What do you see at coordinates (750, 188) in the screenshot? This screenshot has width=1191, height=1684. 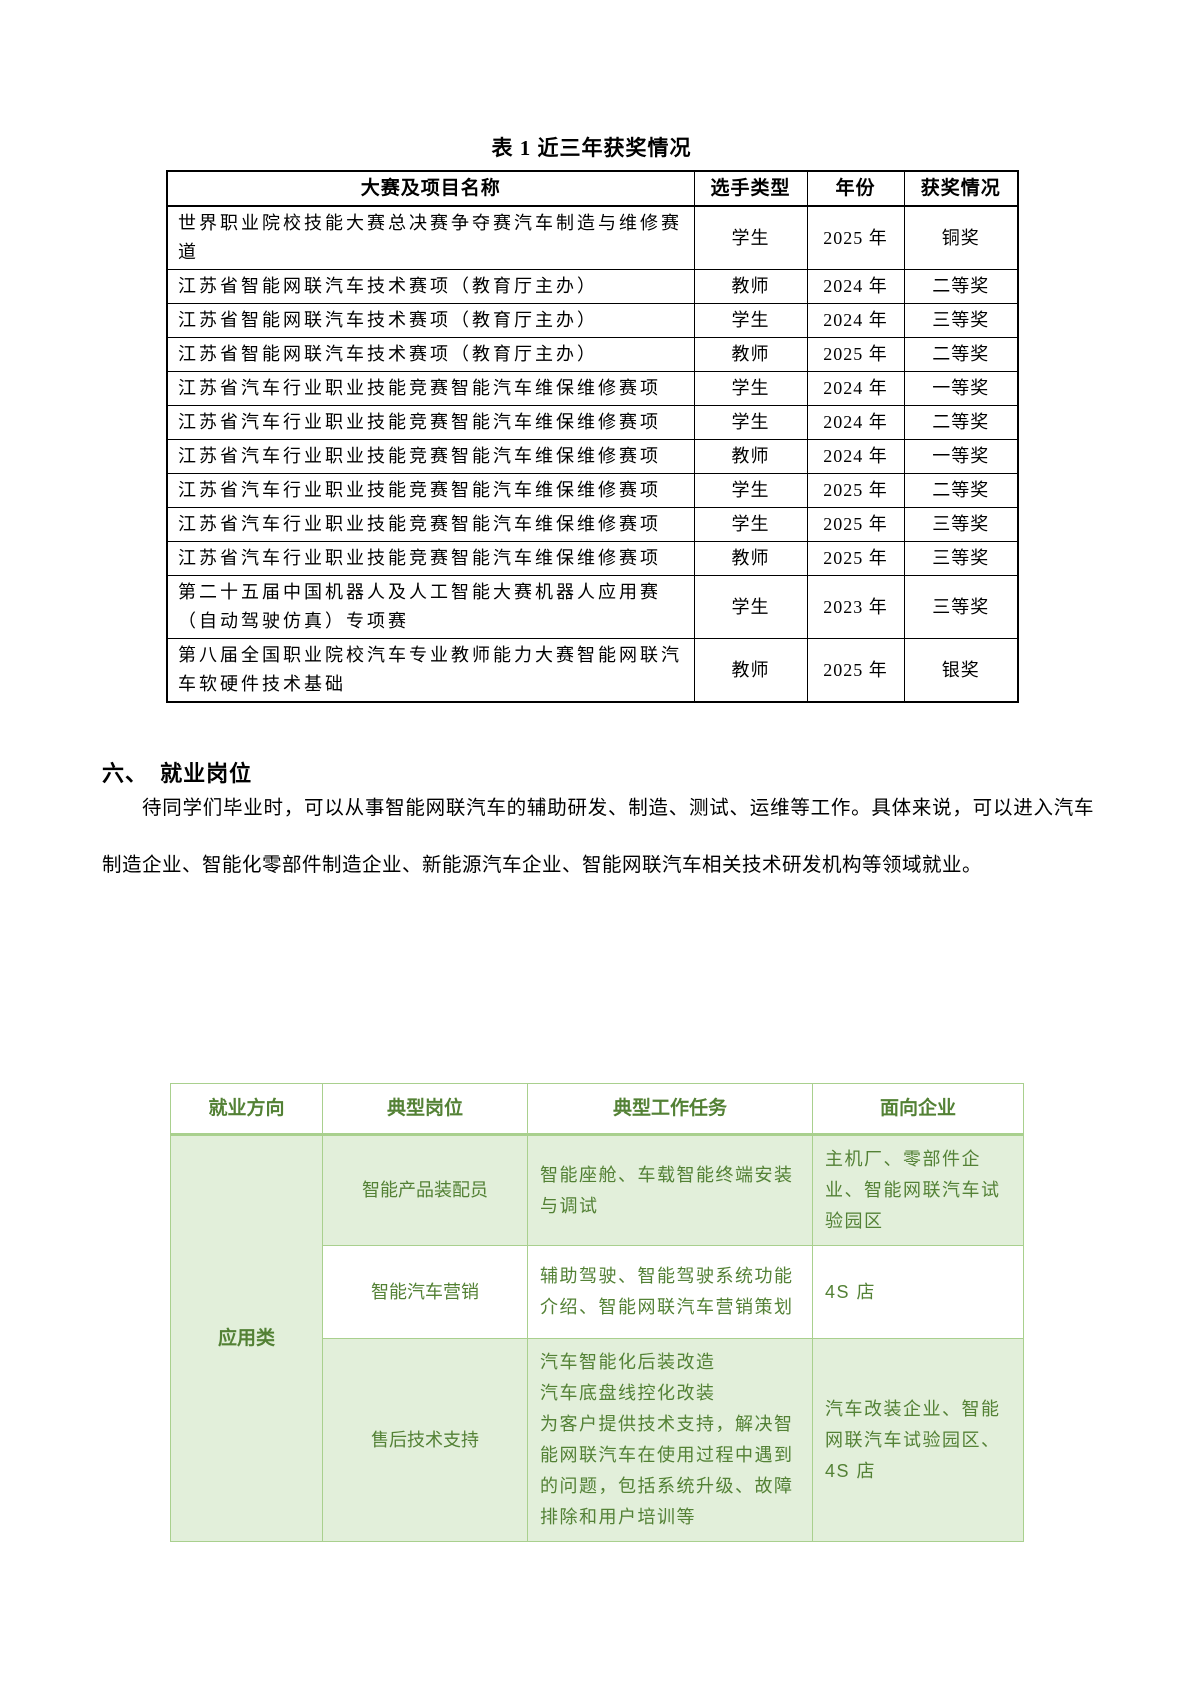 I see `col-header-player-type: 选手类型` at bounding box center [750, 188].